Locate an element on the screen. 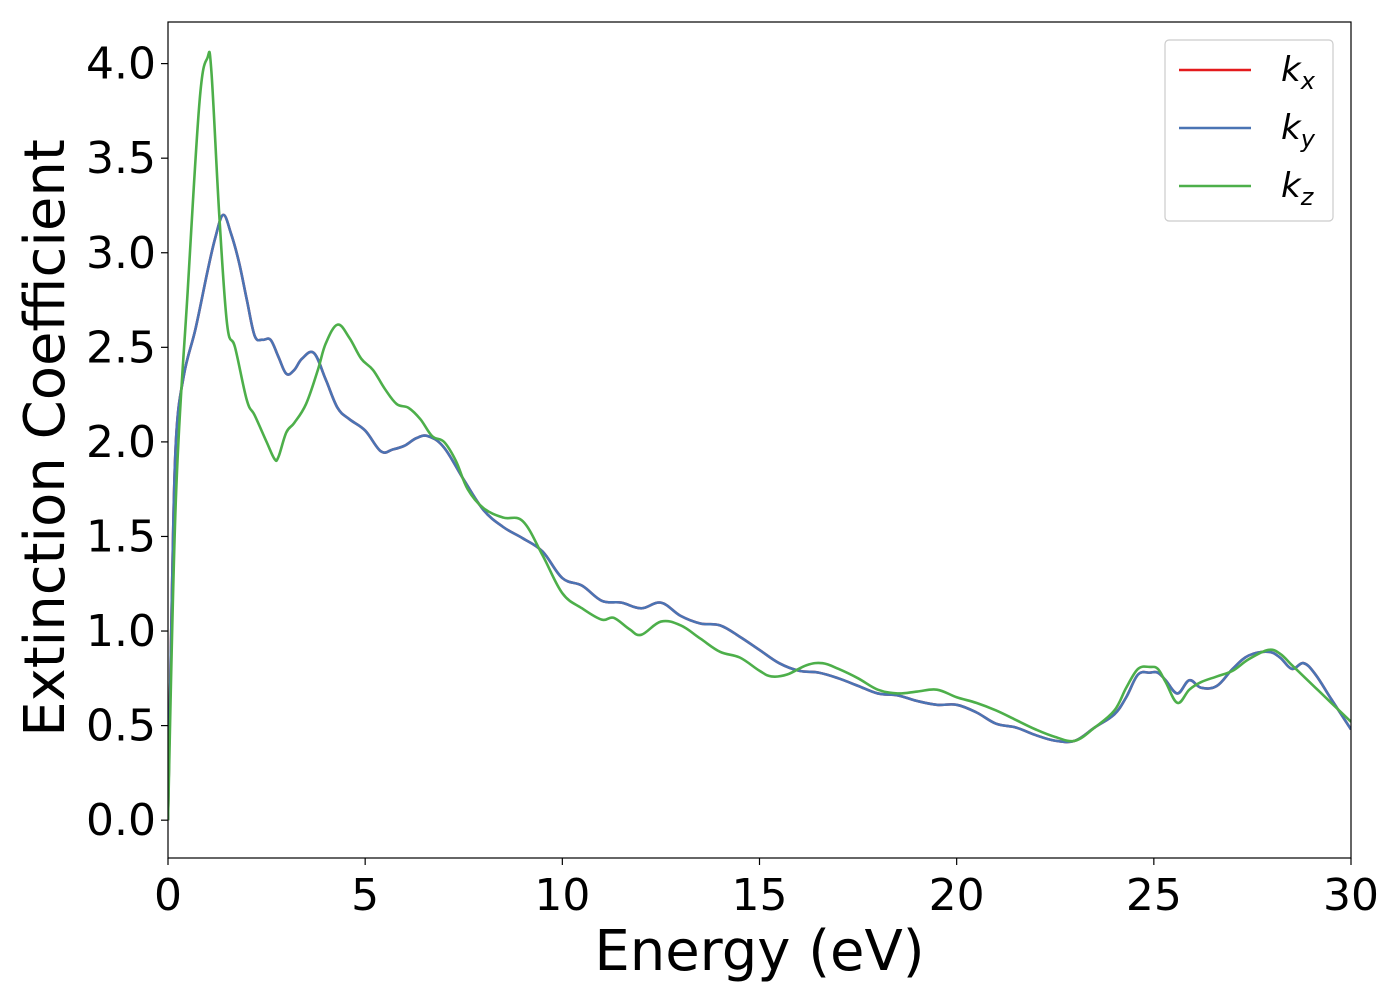 The height and width of the screenshot is (1000, 1400). x-tick-label: 0 is located at coordinates (168, 895).